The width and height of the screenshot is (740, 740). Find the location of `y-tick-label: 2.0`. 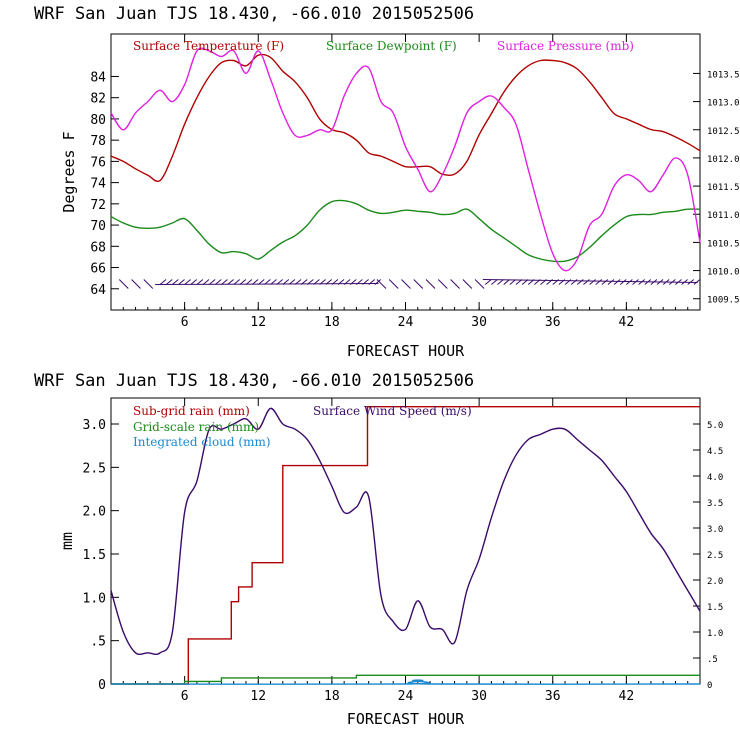

y-tick-label: 2.0 is located at coordinates (94, 512).